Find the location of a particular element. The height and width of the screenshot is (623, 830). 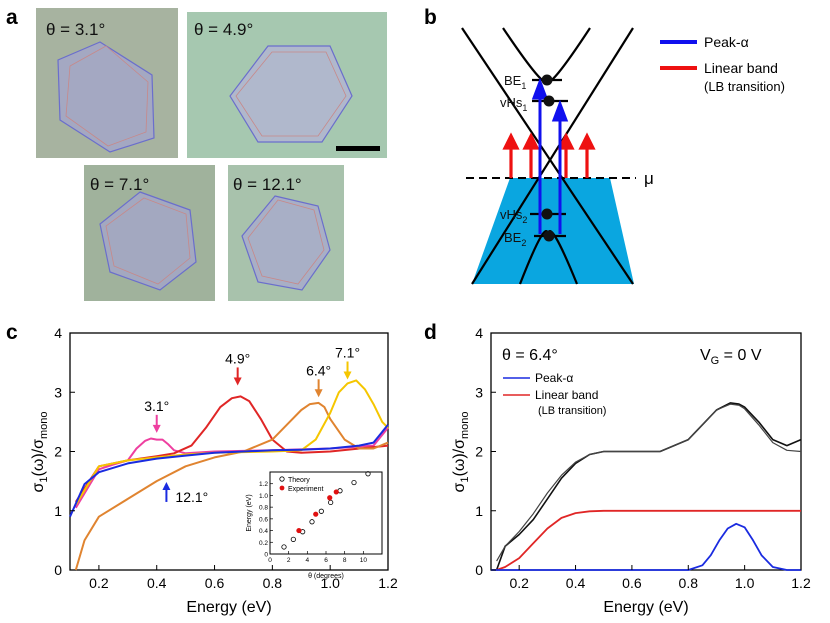

c-ylabel-sub1: 1 is located at coordinates (44, 480).